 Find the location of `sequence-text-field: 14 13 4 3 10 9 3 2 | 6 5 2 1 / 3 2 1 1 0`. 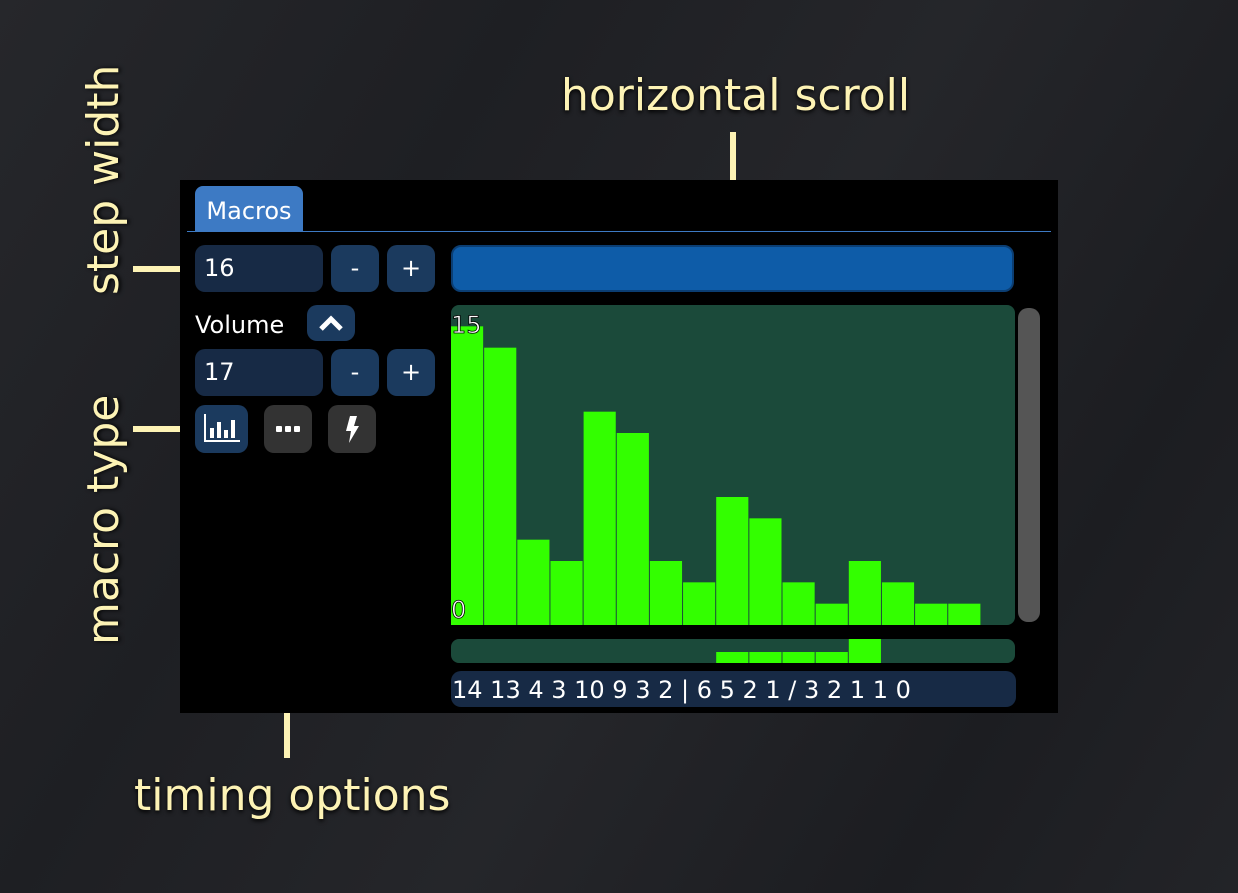

sequence-text-field: 14 13 4 3 10 9 3 2 | 6 5 2 1 / 3 2 1 1 0 is located at coordinates (733, 689).